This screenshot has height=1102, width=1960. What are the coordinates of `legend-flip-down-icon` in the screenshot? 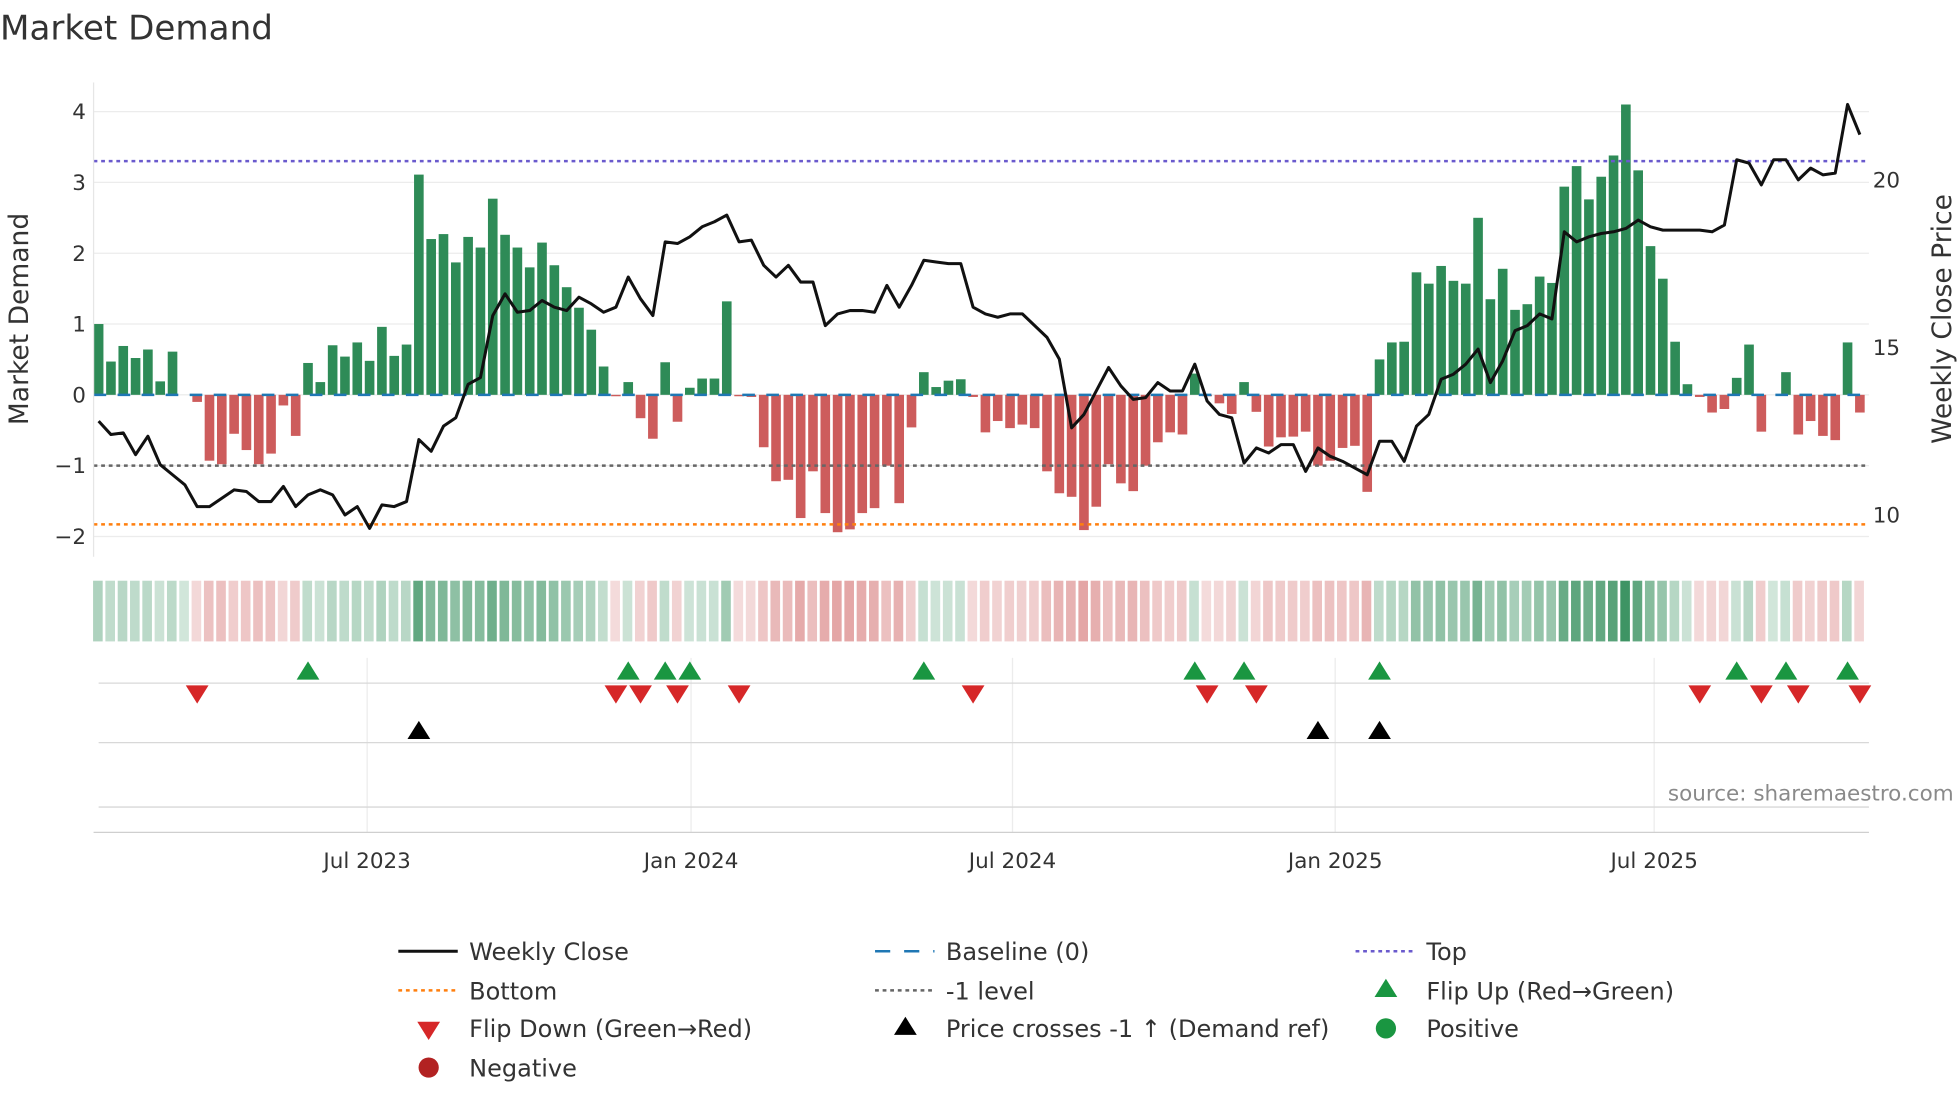 It's located at (429, 1030).